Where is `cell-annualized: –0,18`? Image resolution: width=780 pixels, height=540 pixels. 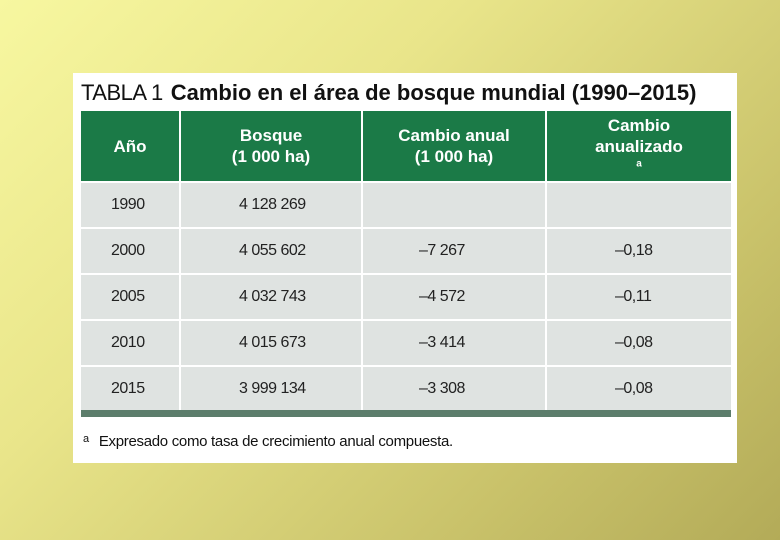 cell-annualized: –0,18 is located at coordinates (639, 250).